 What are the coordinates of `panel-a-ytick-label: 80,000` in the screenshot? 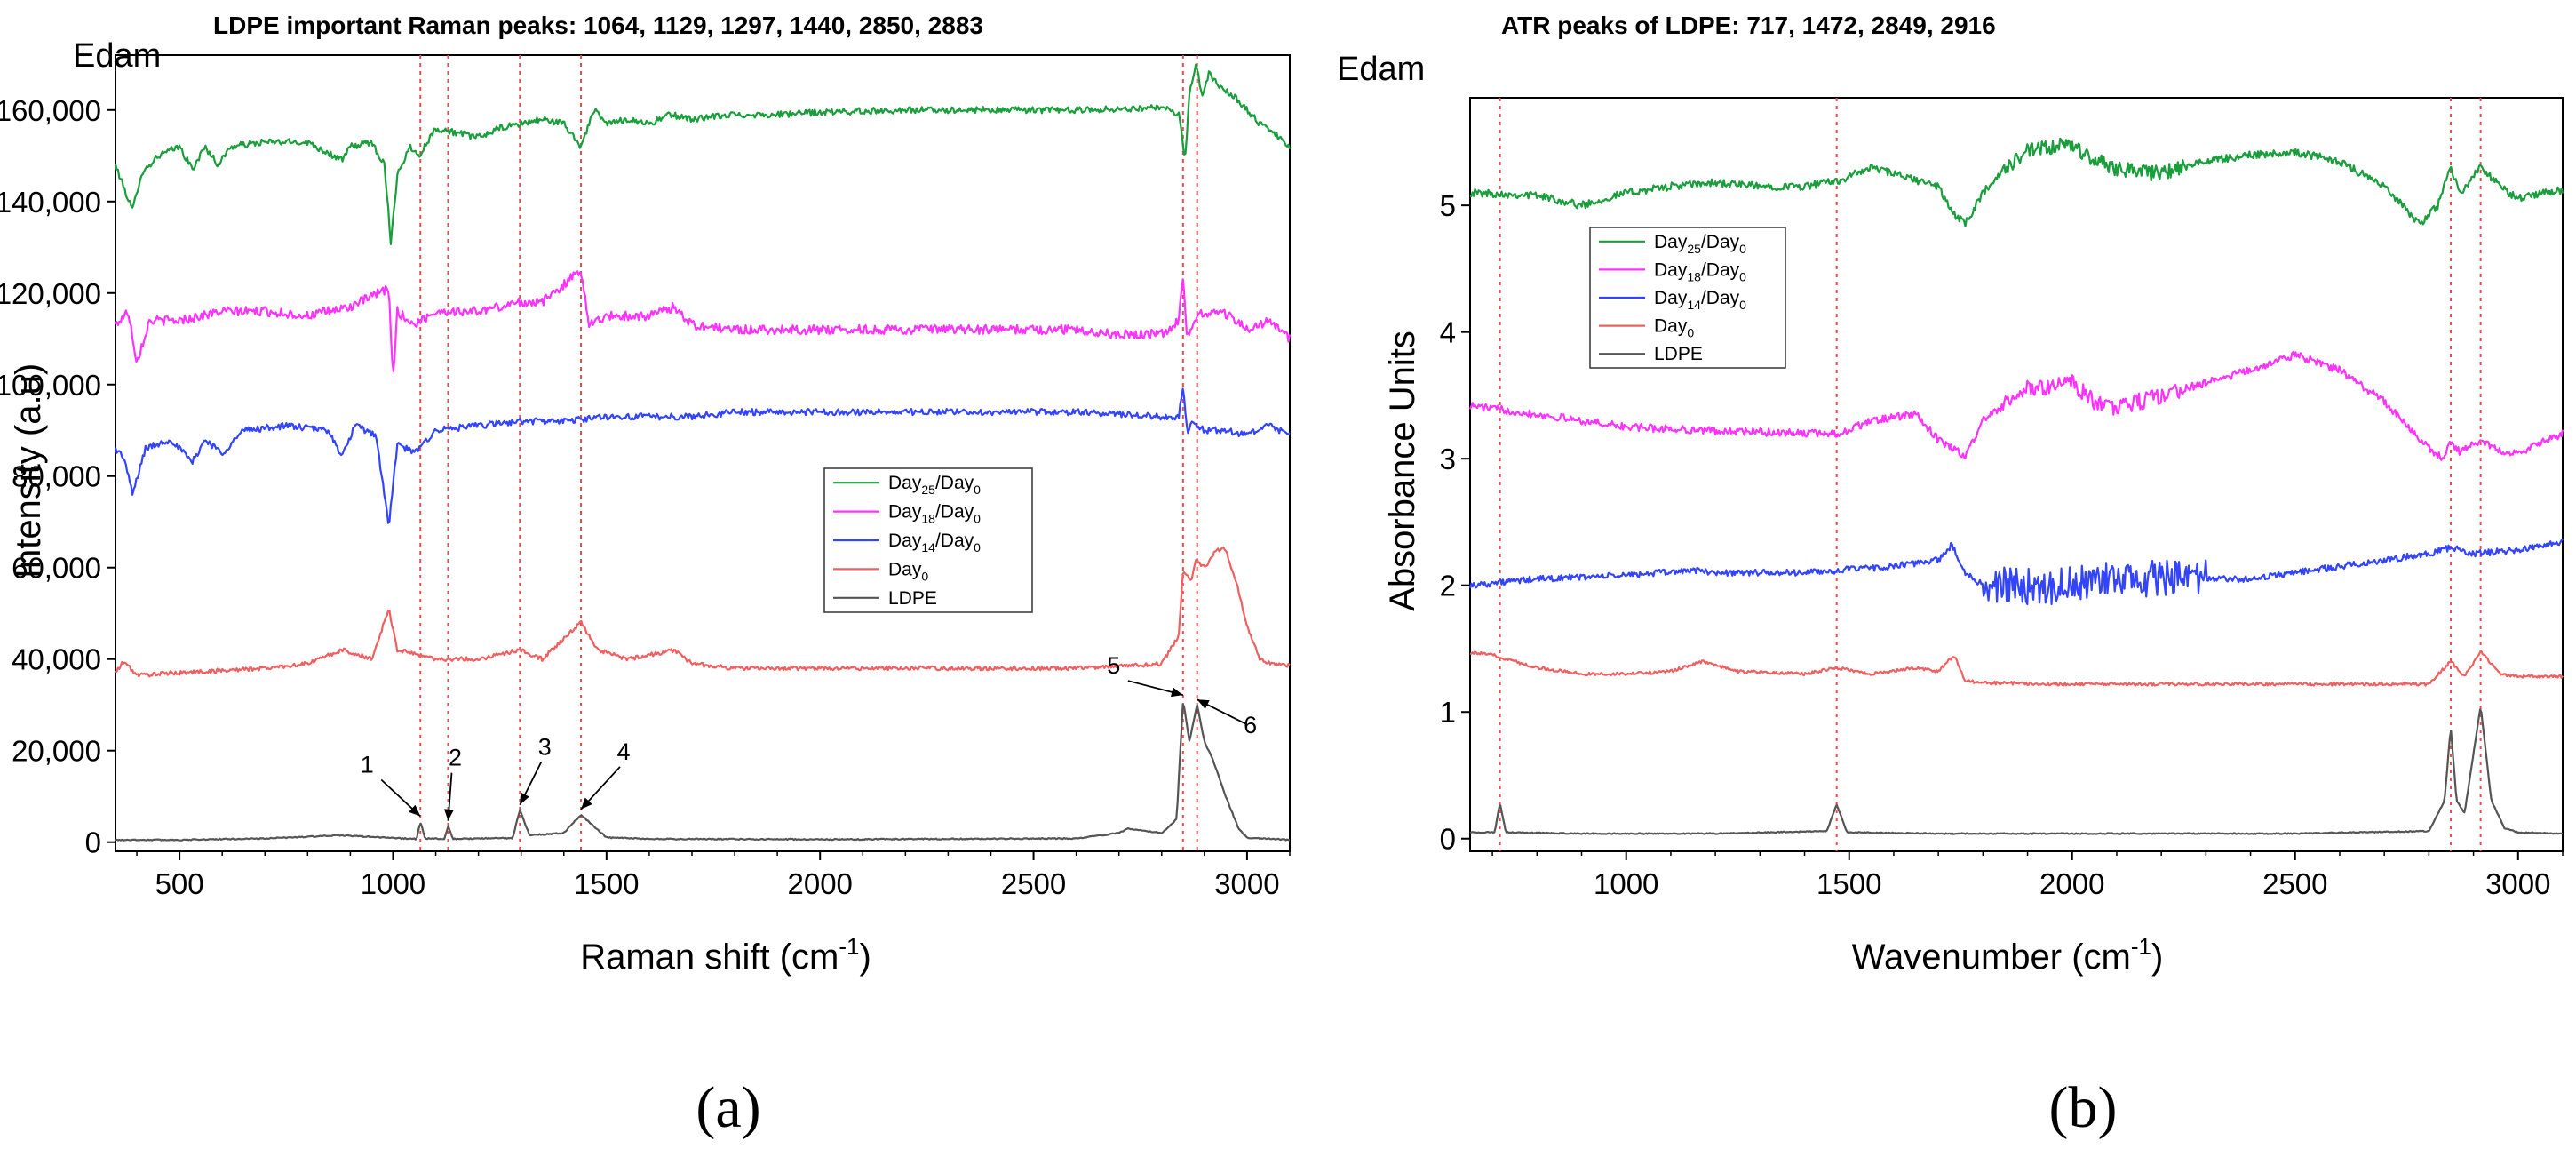 It's located at (56, 476).